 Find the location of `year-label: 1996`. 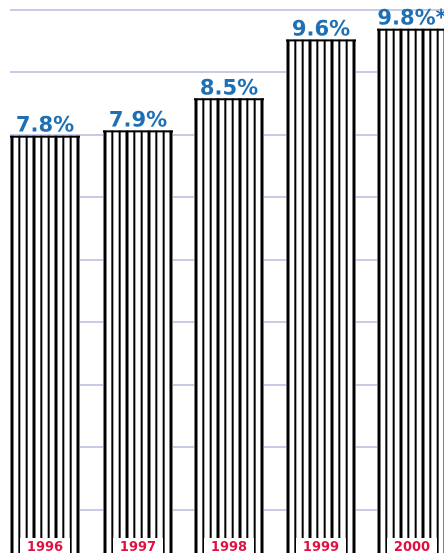

year-label: 1996 is located at coordinates (45, 546).